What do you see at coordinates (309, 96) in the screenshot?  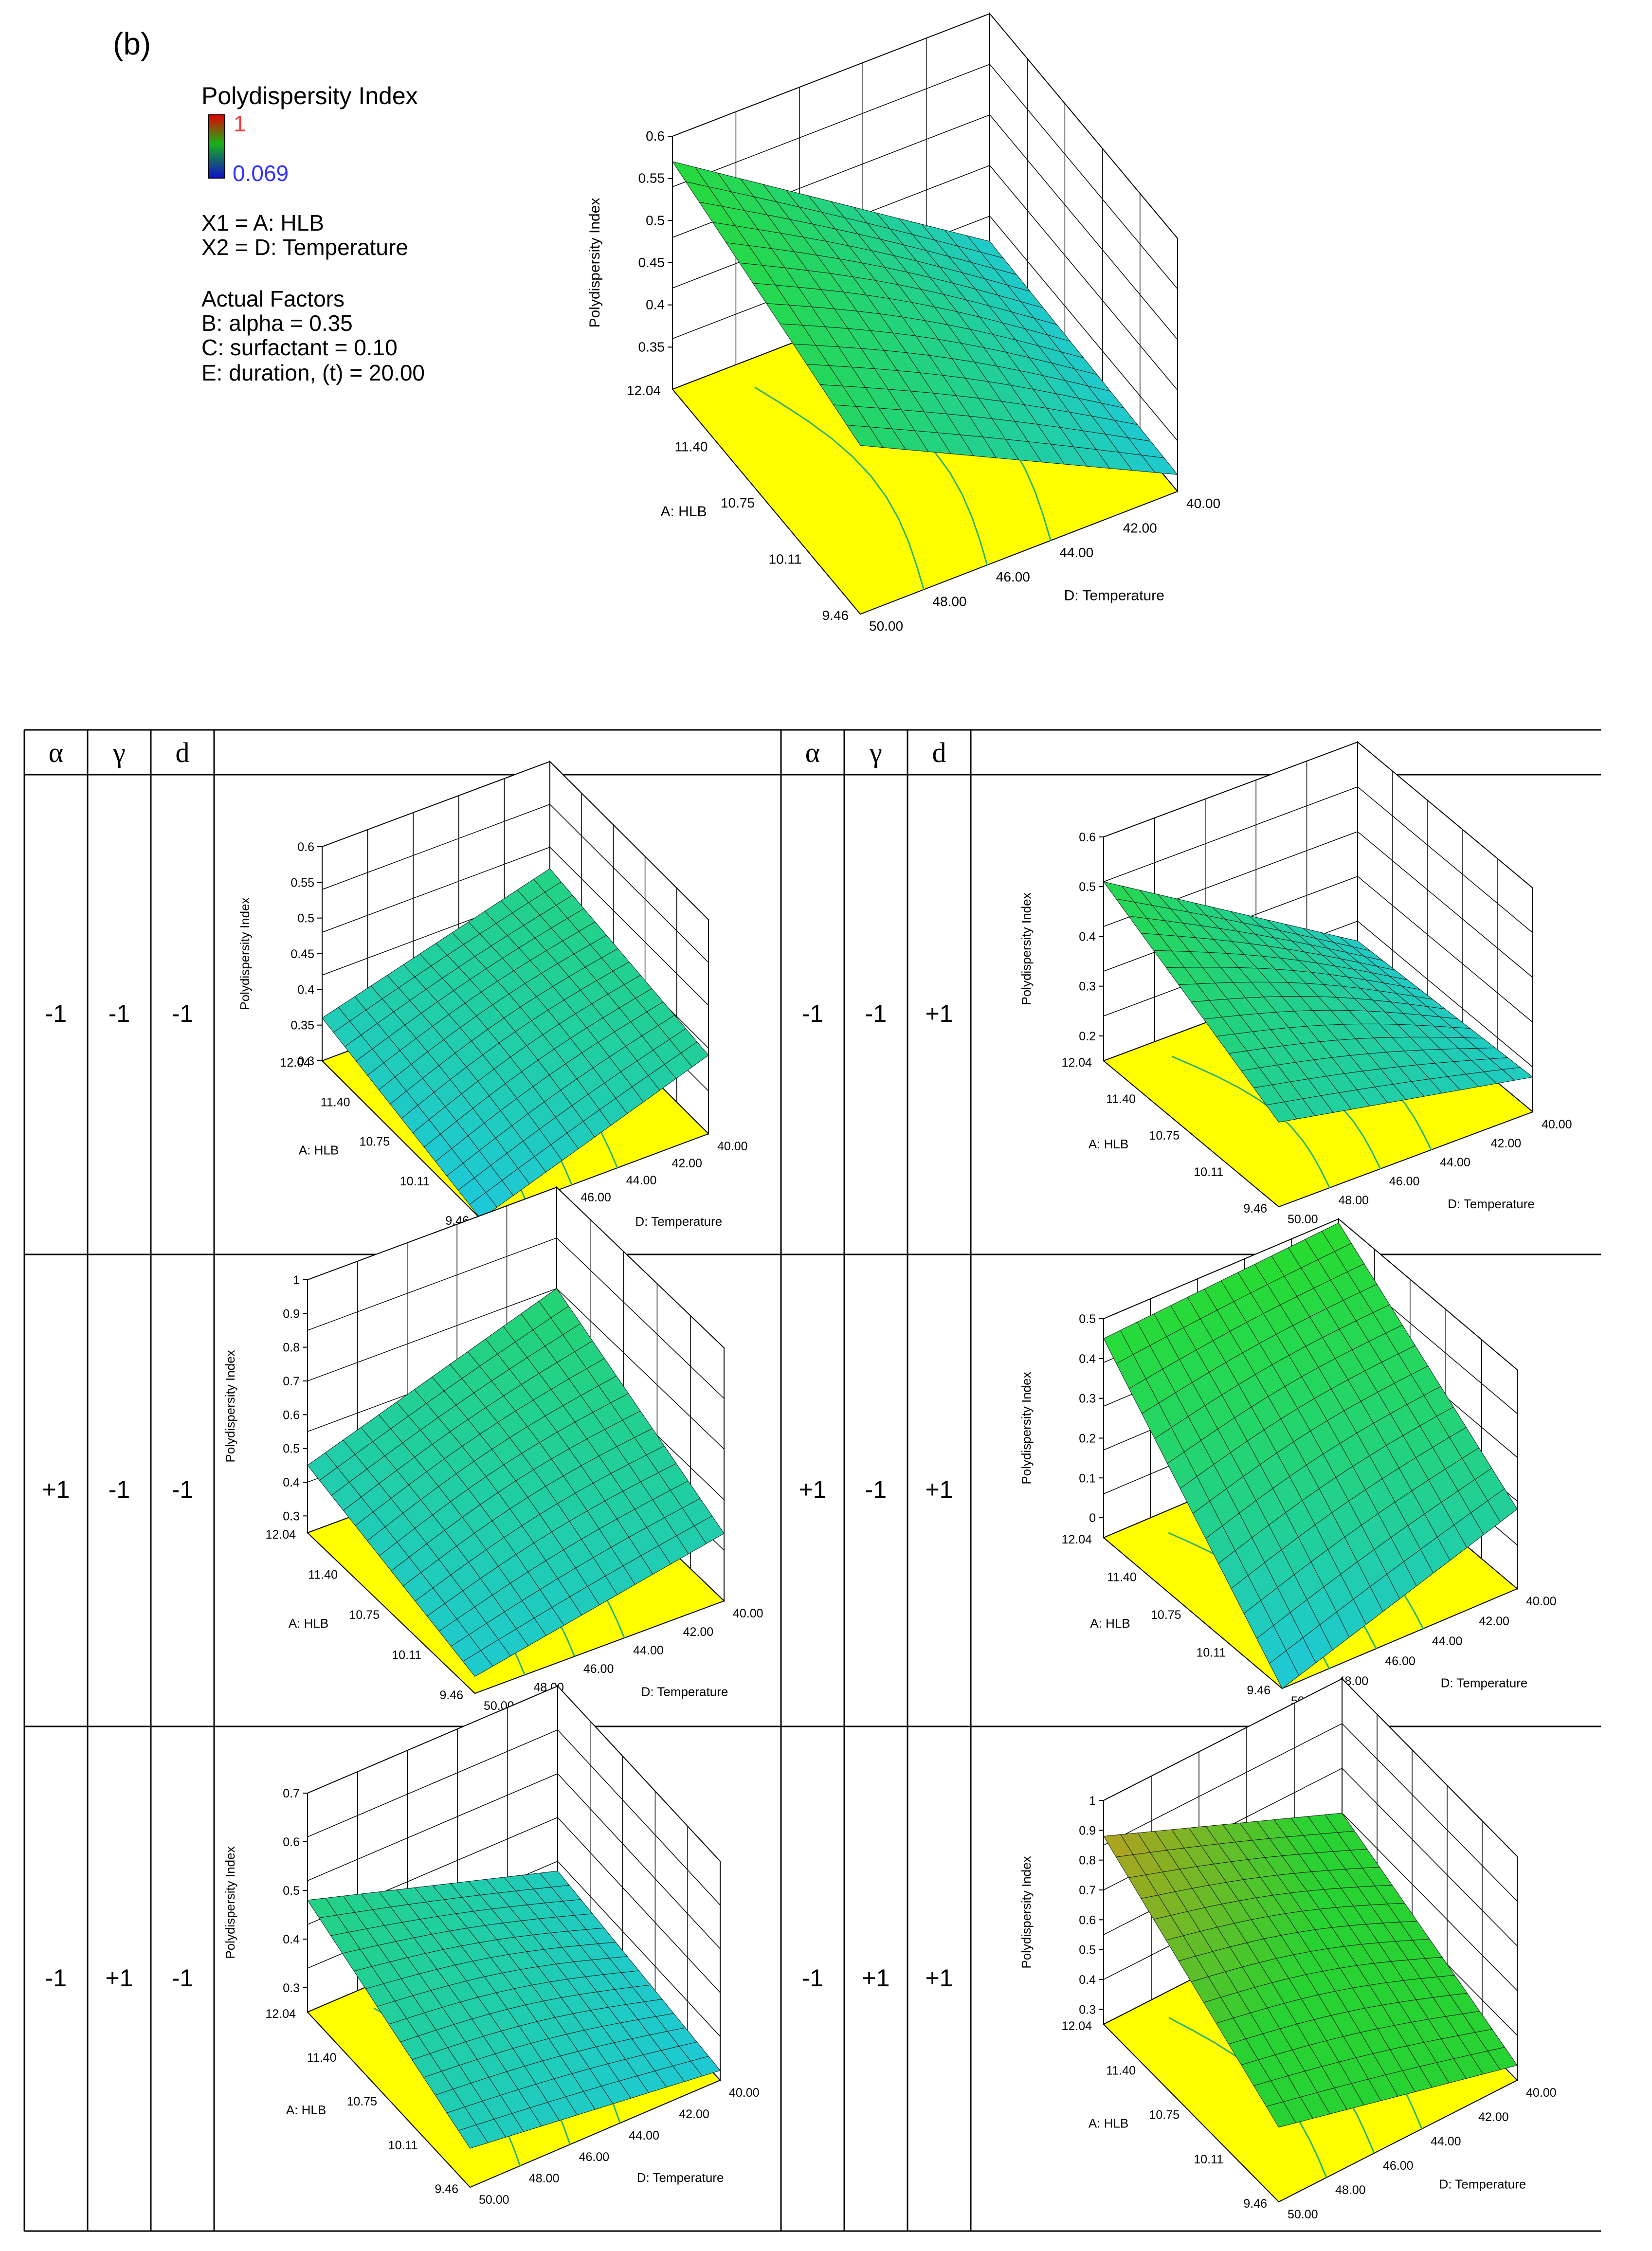 I see `legend-title: Polydispersity Index` at bounding box center [309, 96].